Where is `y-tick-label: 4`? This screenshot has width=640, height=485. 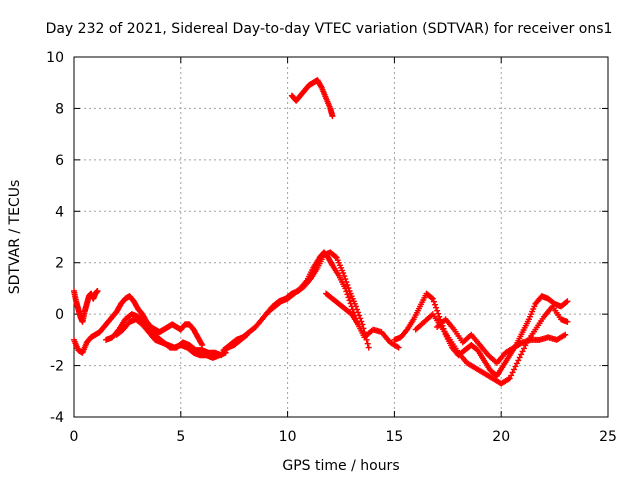 y-tick-label: 4 is located at coordinates (59, 212).